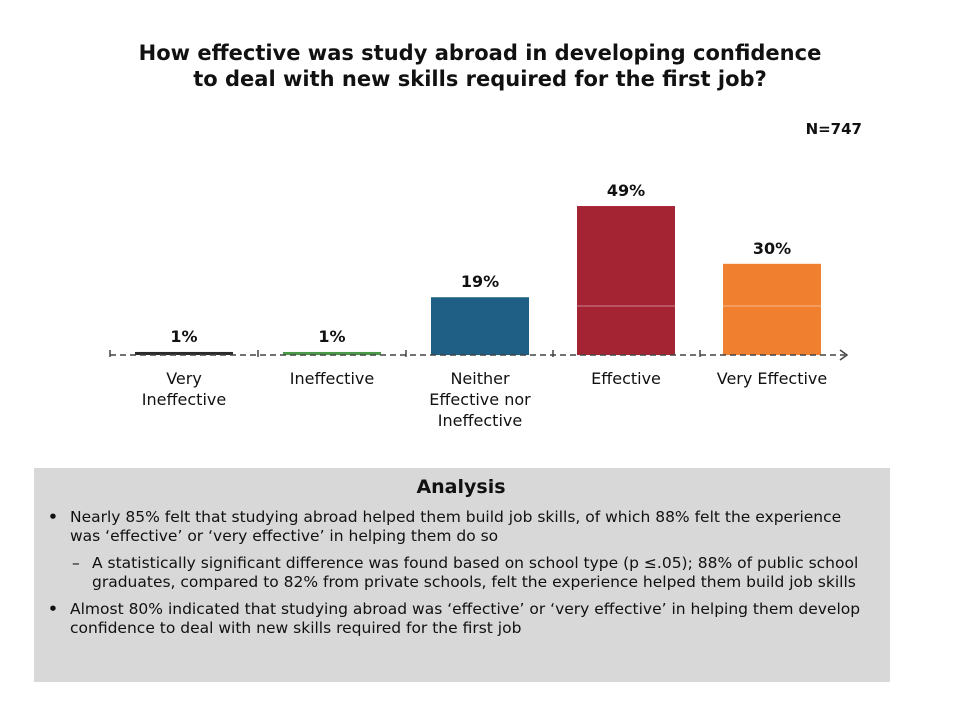 The image size is (960, 720). What do you see at coordinates (772, 248) in the screenshot?
I see `data-label: 30%` at bounding box center [772, 248].